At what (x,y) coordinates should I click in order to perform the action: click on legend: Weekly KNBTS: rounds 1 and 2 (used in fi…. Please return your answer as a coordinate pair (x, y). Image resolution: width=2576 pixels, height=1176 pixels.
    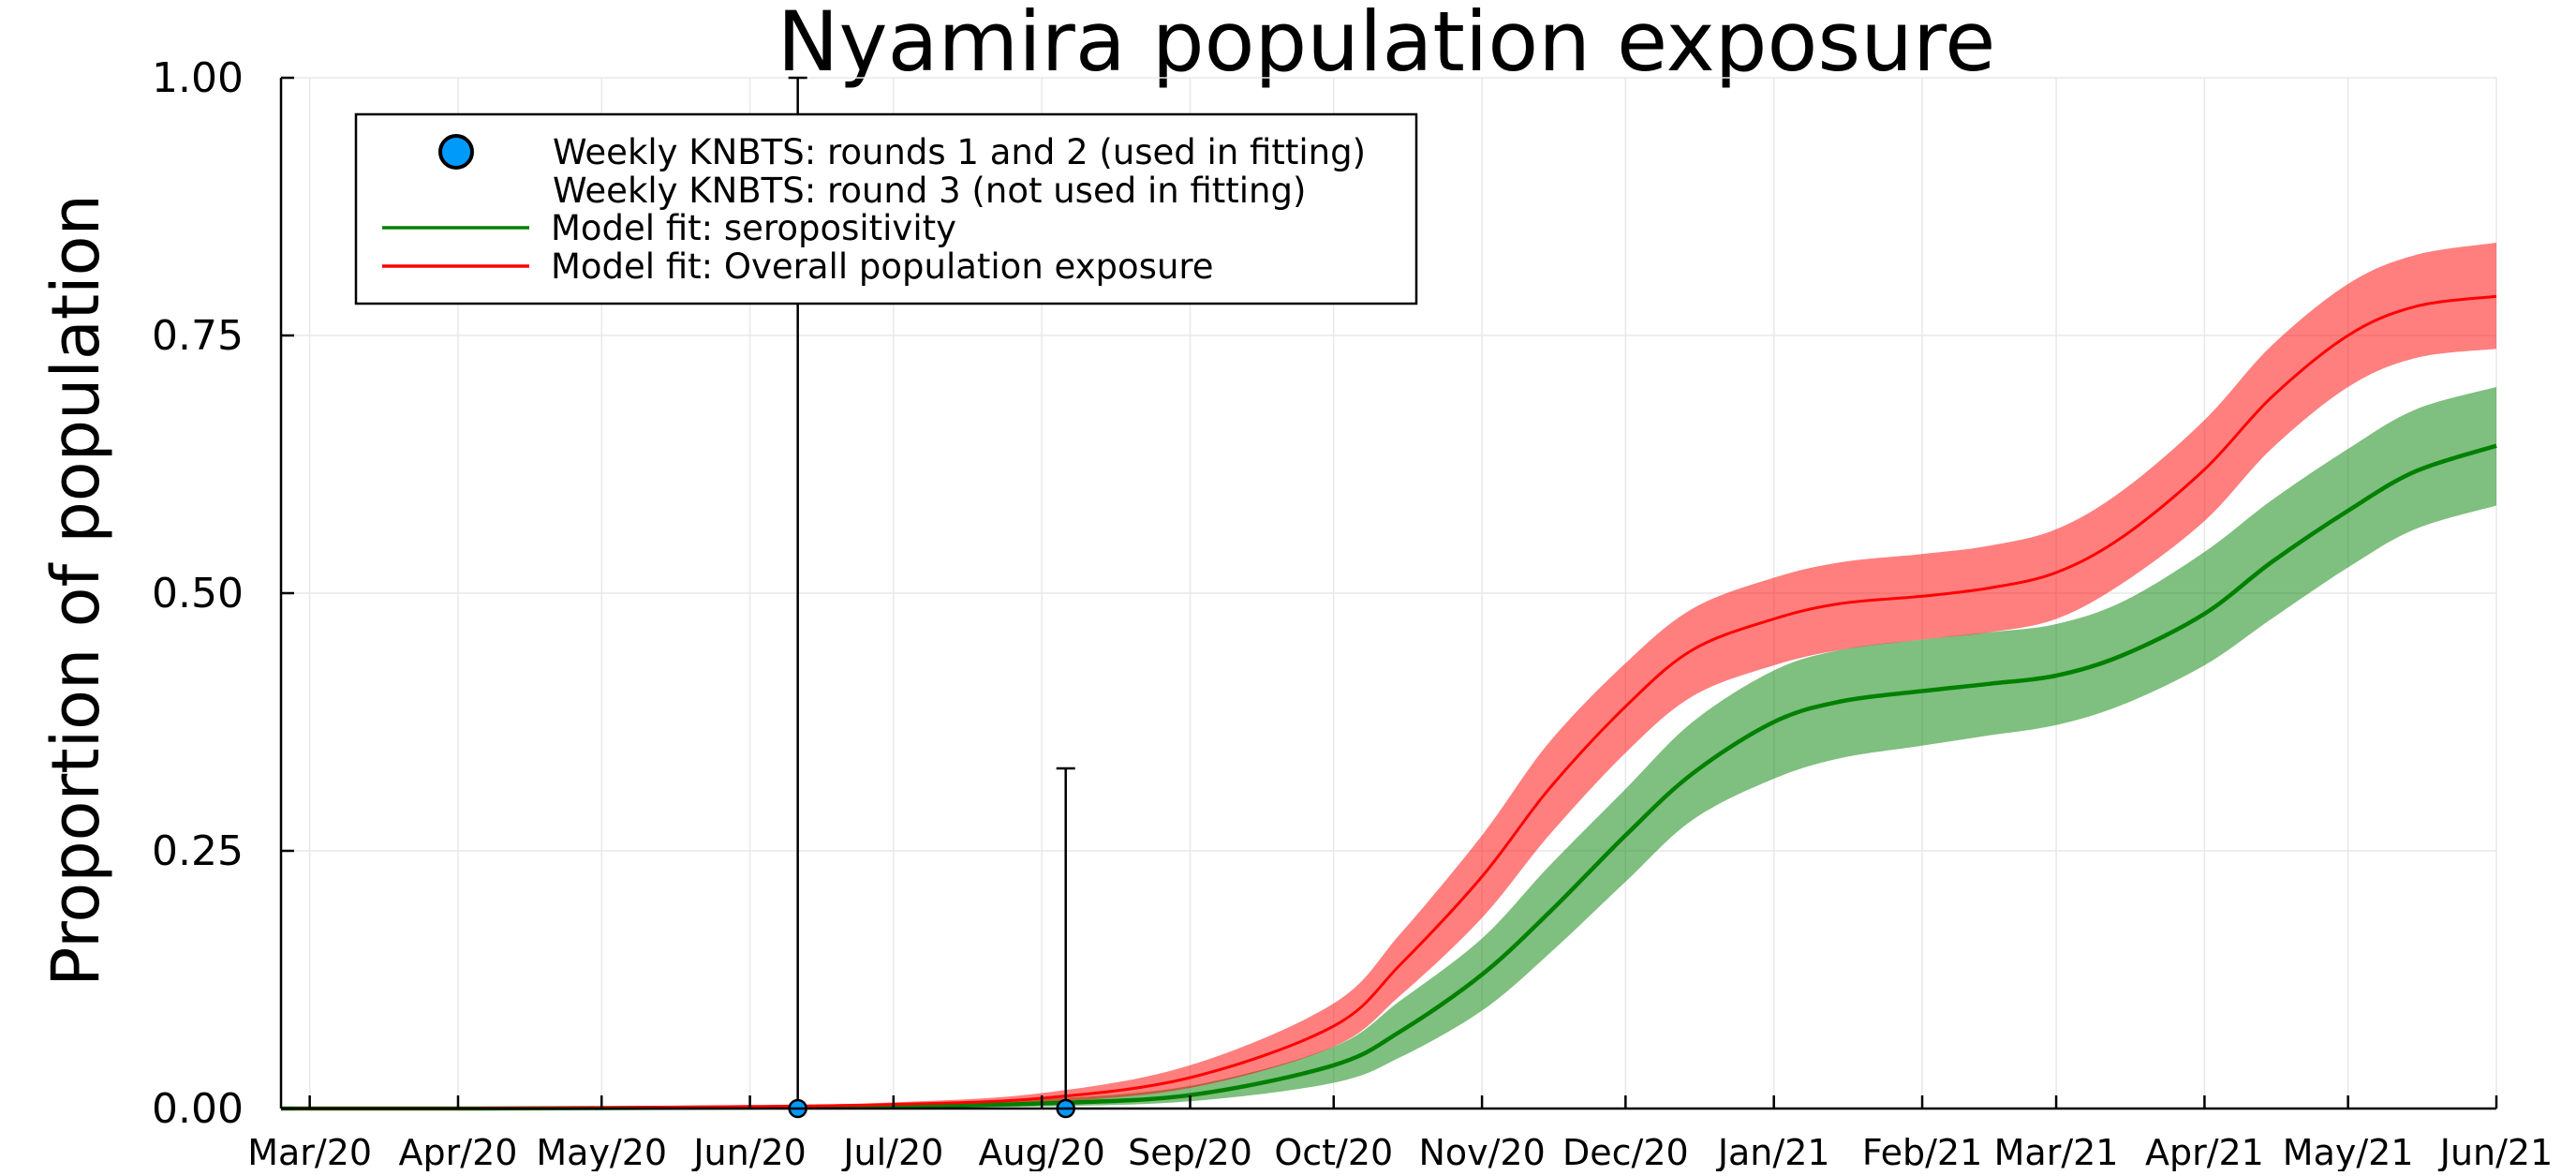
    Looking at the image, I should click on (886, 208).